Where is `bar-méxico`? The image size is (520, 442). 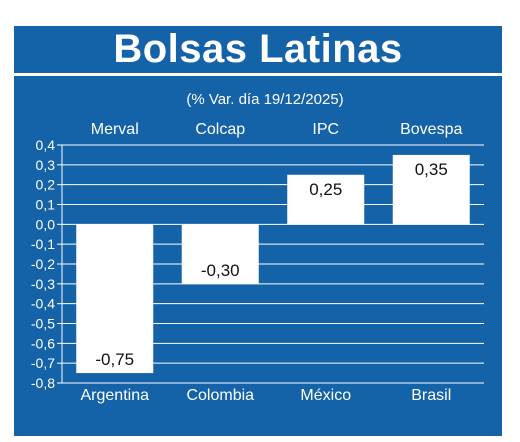 bar-méxico is located at coordinates (326, 199).